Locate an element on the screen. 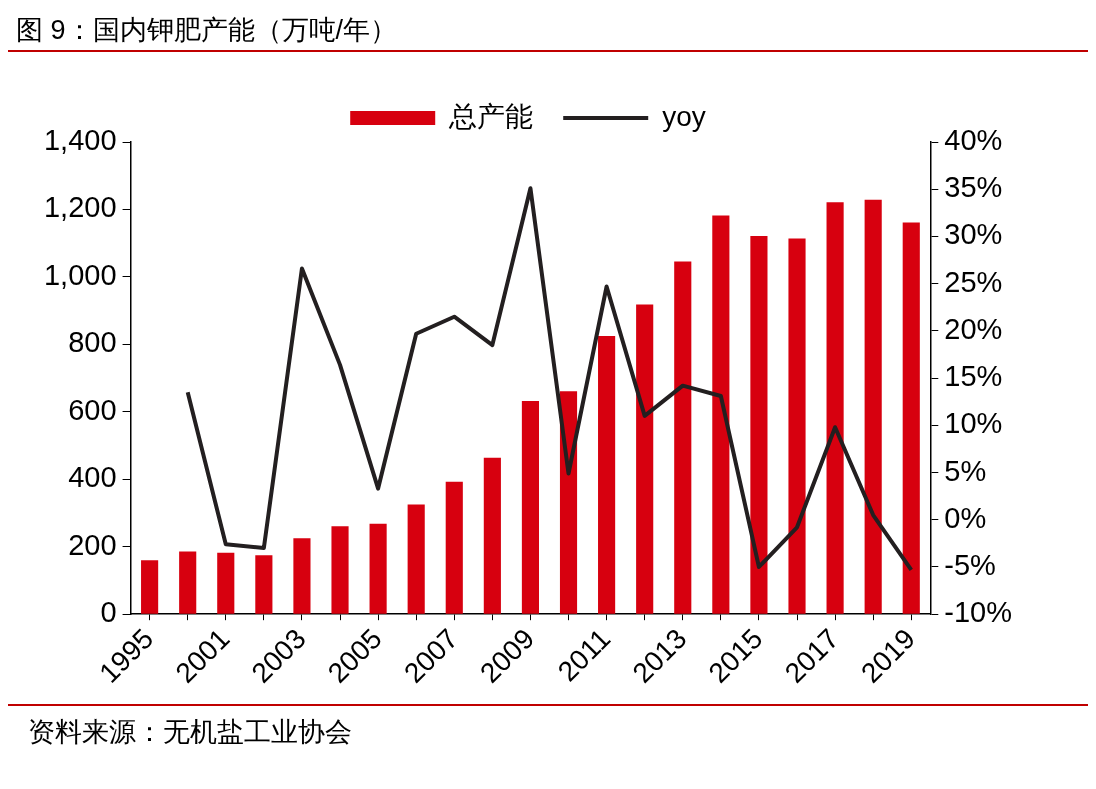  y-tick-label: 1,200 is located at coordinates (80, 207).